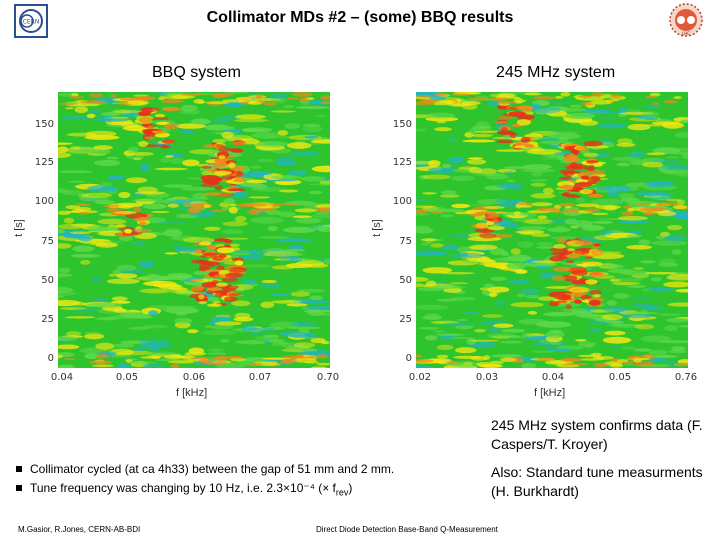 Image resolution: width=720 pixels, height=540 pixels. Describe the element at coordinates (376, 228) in the screenshot. I see `y-axis-label: t [s]` at that location.